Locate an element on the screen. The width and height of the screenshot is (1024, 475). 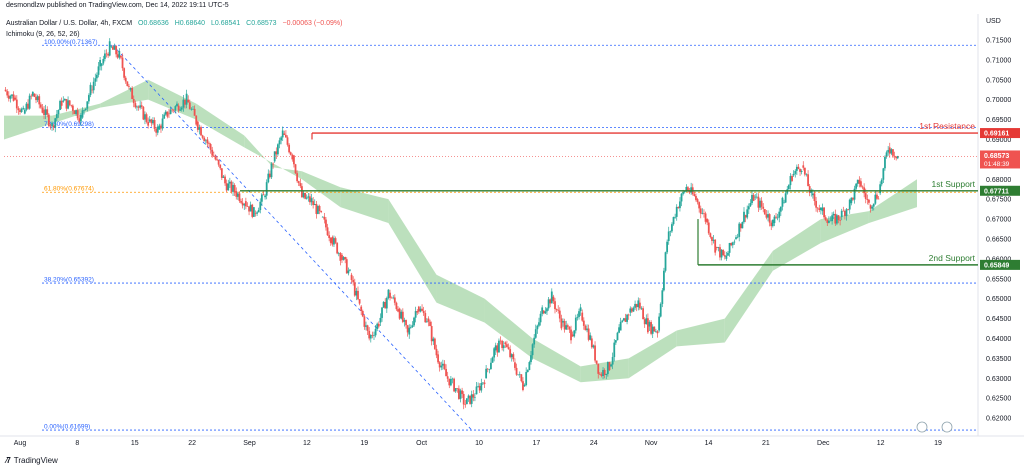
indicator-legend: Ichimoku (9, 26, 52, 26) is located at coordinates (45, 34).